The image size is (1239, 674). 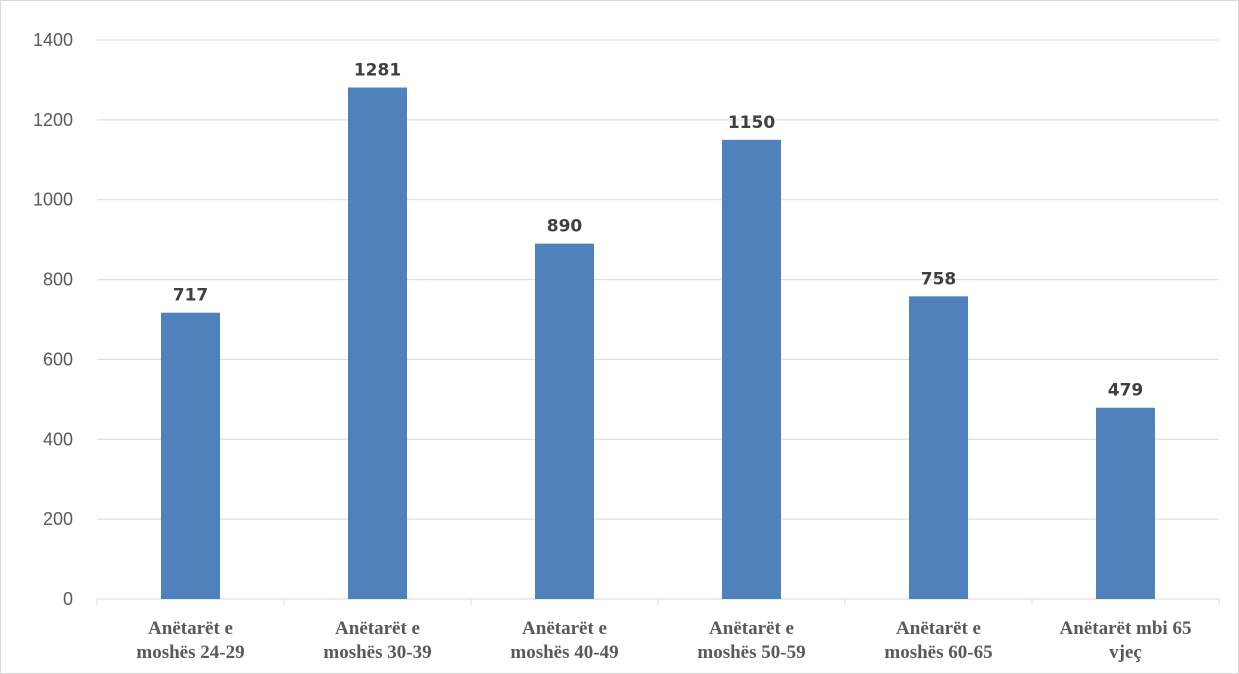 I want to click on data-label: 479, so click(x=1126, y=391).